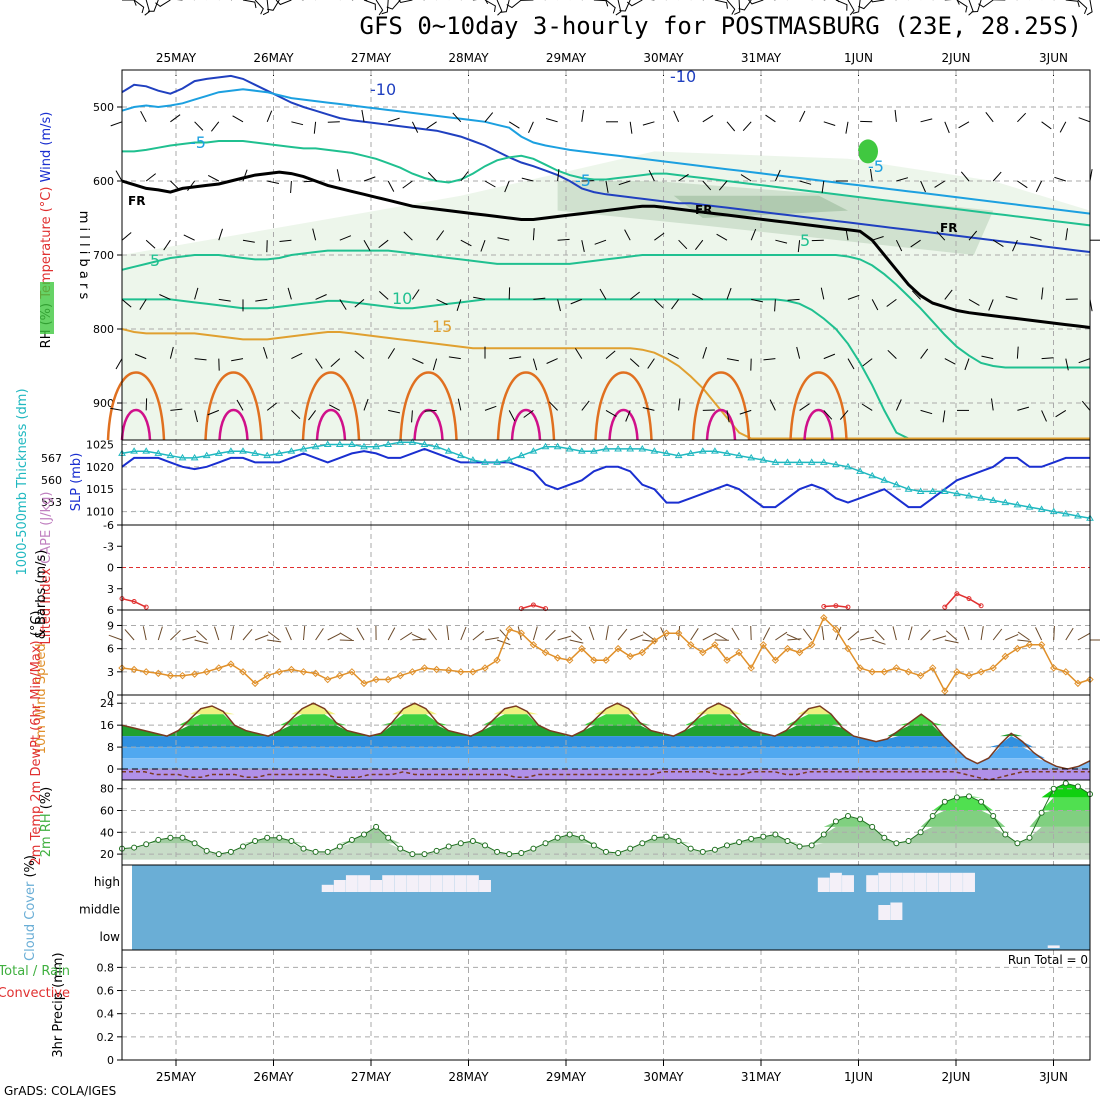  I want to click on wind-frame, so click(606, 652).